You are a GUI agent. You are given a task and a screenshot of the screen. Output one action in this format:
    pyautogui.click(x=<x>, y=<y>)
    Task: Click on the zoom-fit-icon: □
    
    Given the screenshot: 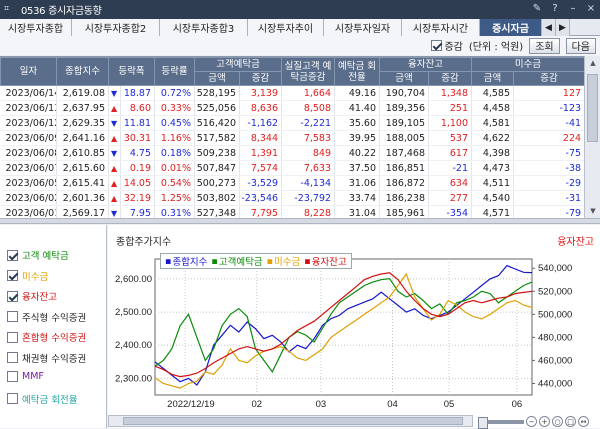 What is the action you would take?
    pyautogui.click(x=570, y=421)
    